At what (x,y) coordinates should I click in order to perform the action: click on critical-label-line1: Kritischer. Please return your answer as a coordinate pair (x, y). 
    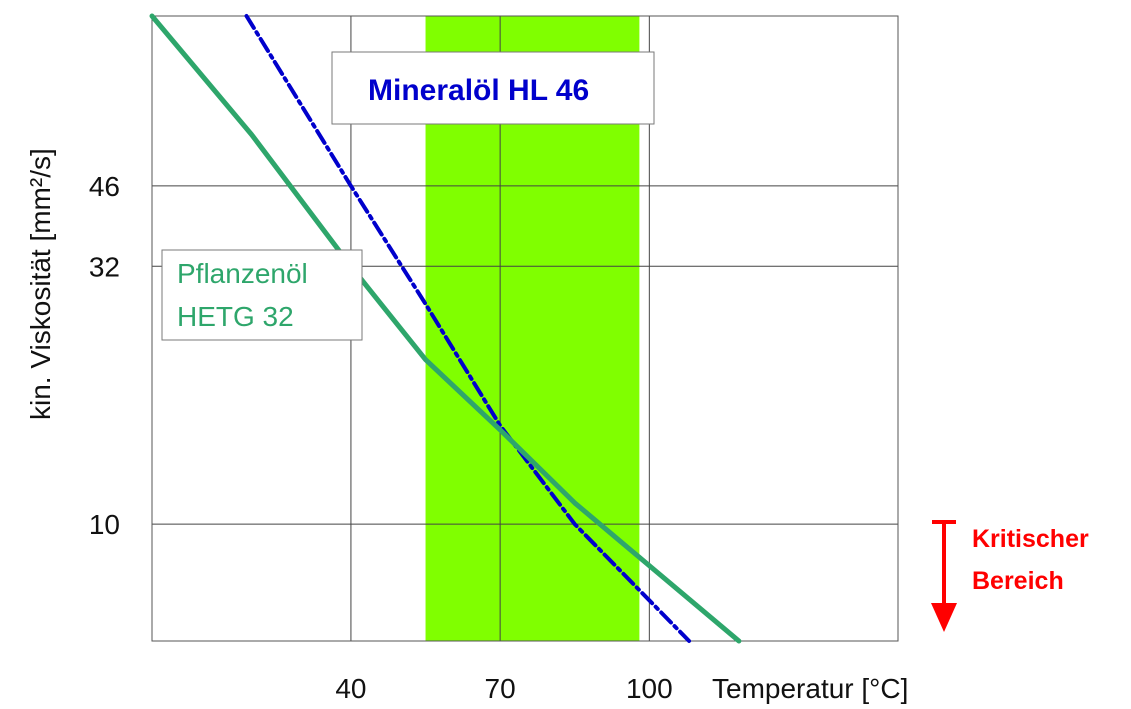
    Looking at the image, I should click on (1030, 539).